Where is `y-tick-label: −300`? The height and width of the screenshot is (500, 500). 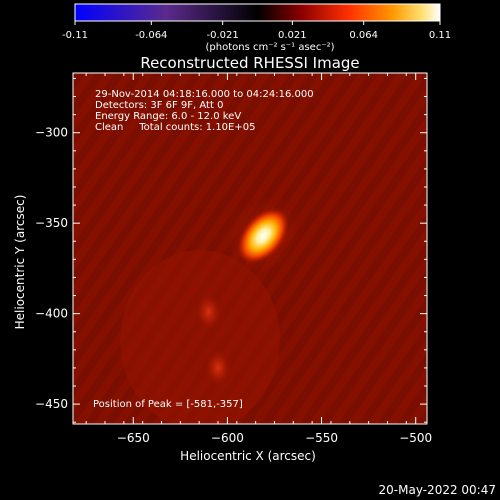 y-tick-label: −300 is located at coordinates (51, 133).